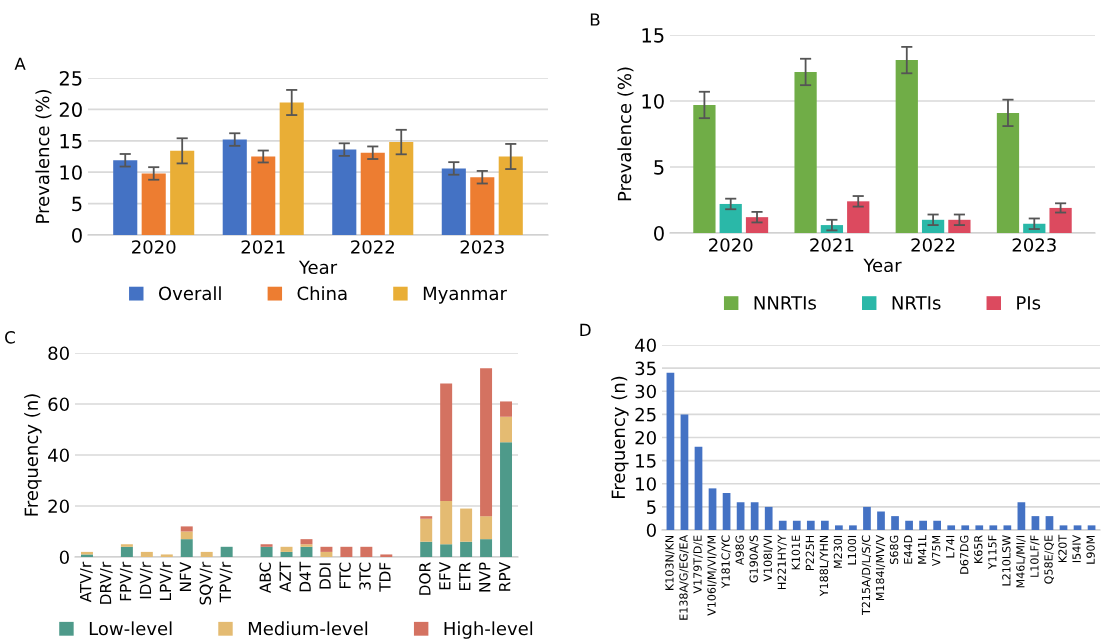 The height and width of the screenshot is (642, 1104). Describe the element at coordinates (810, 553) in the screenshot. I see `x-tick-label: P225H` at that location.